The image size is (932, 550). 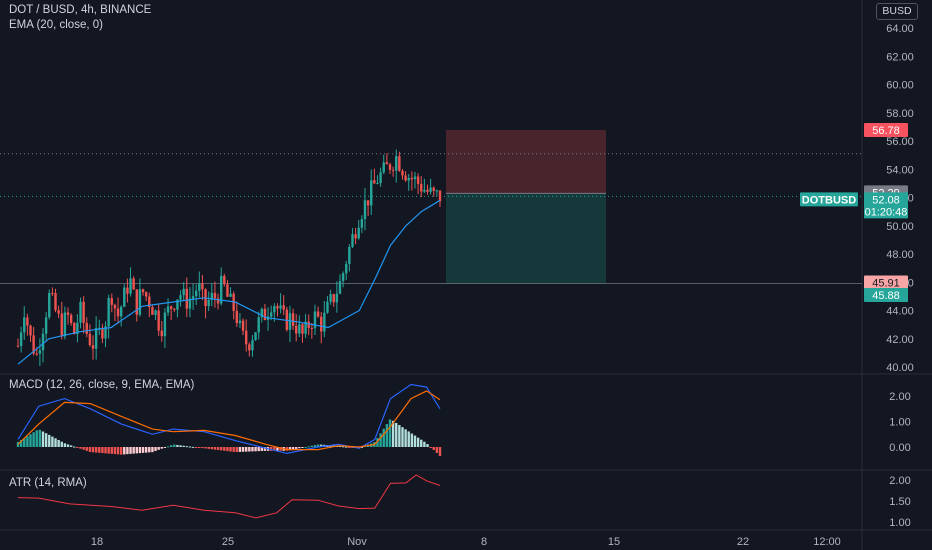 I want to click on price-tick-label: 64.00, so click(x=900, y=29).